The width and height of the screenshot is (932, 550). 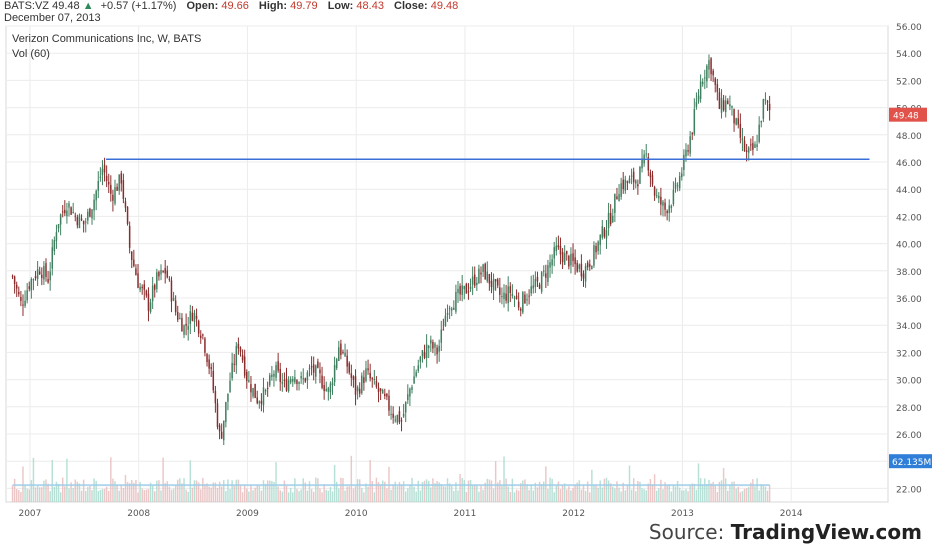 What do you see at coordinates (247, 514) in the screenshot?
I see `x-tick-label: 2009` at bounding box center [247, 514].